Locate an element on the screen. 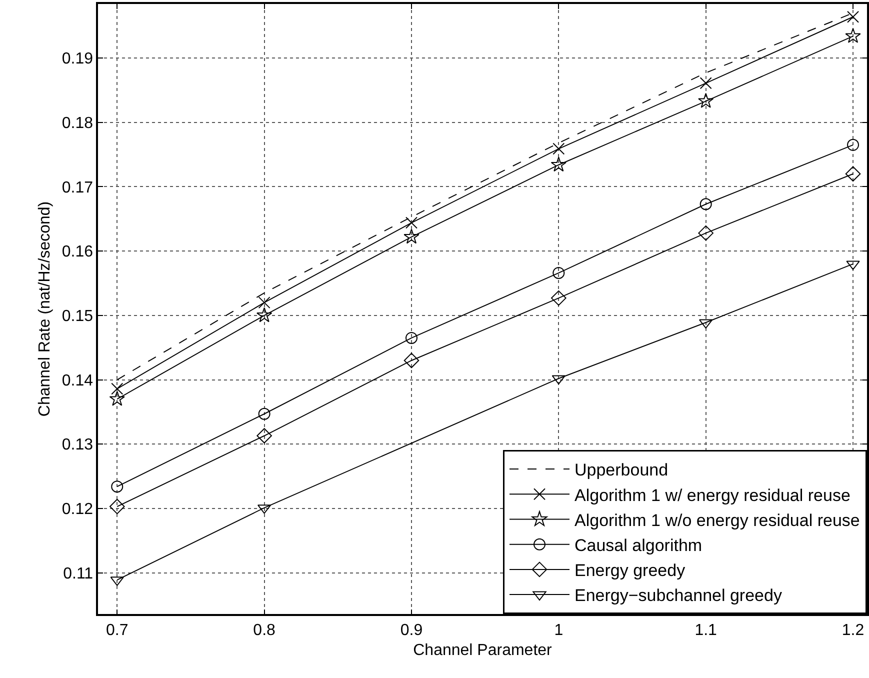 This screenshot has height=678, width=869. x-tick-label: 0.7 is located at coordinates (117, 630).